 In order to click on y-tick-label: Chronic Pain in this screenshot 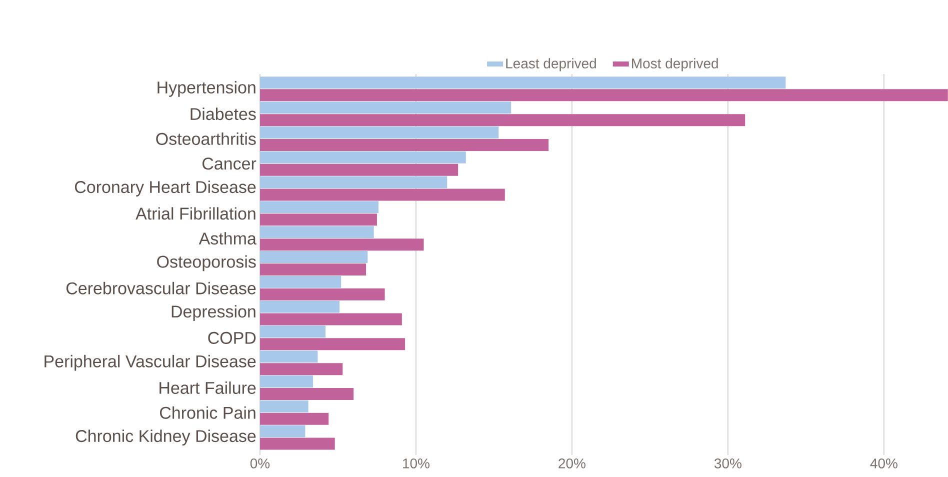, I will do `click(208, 412)`.